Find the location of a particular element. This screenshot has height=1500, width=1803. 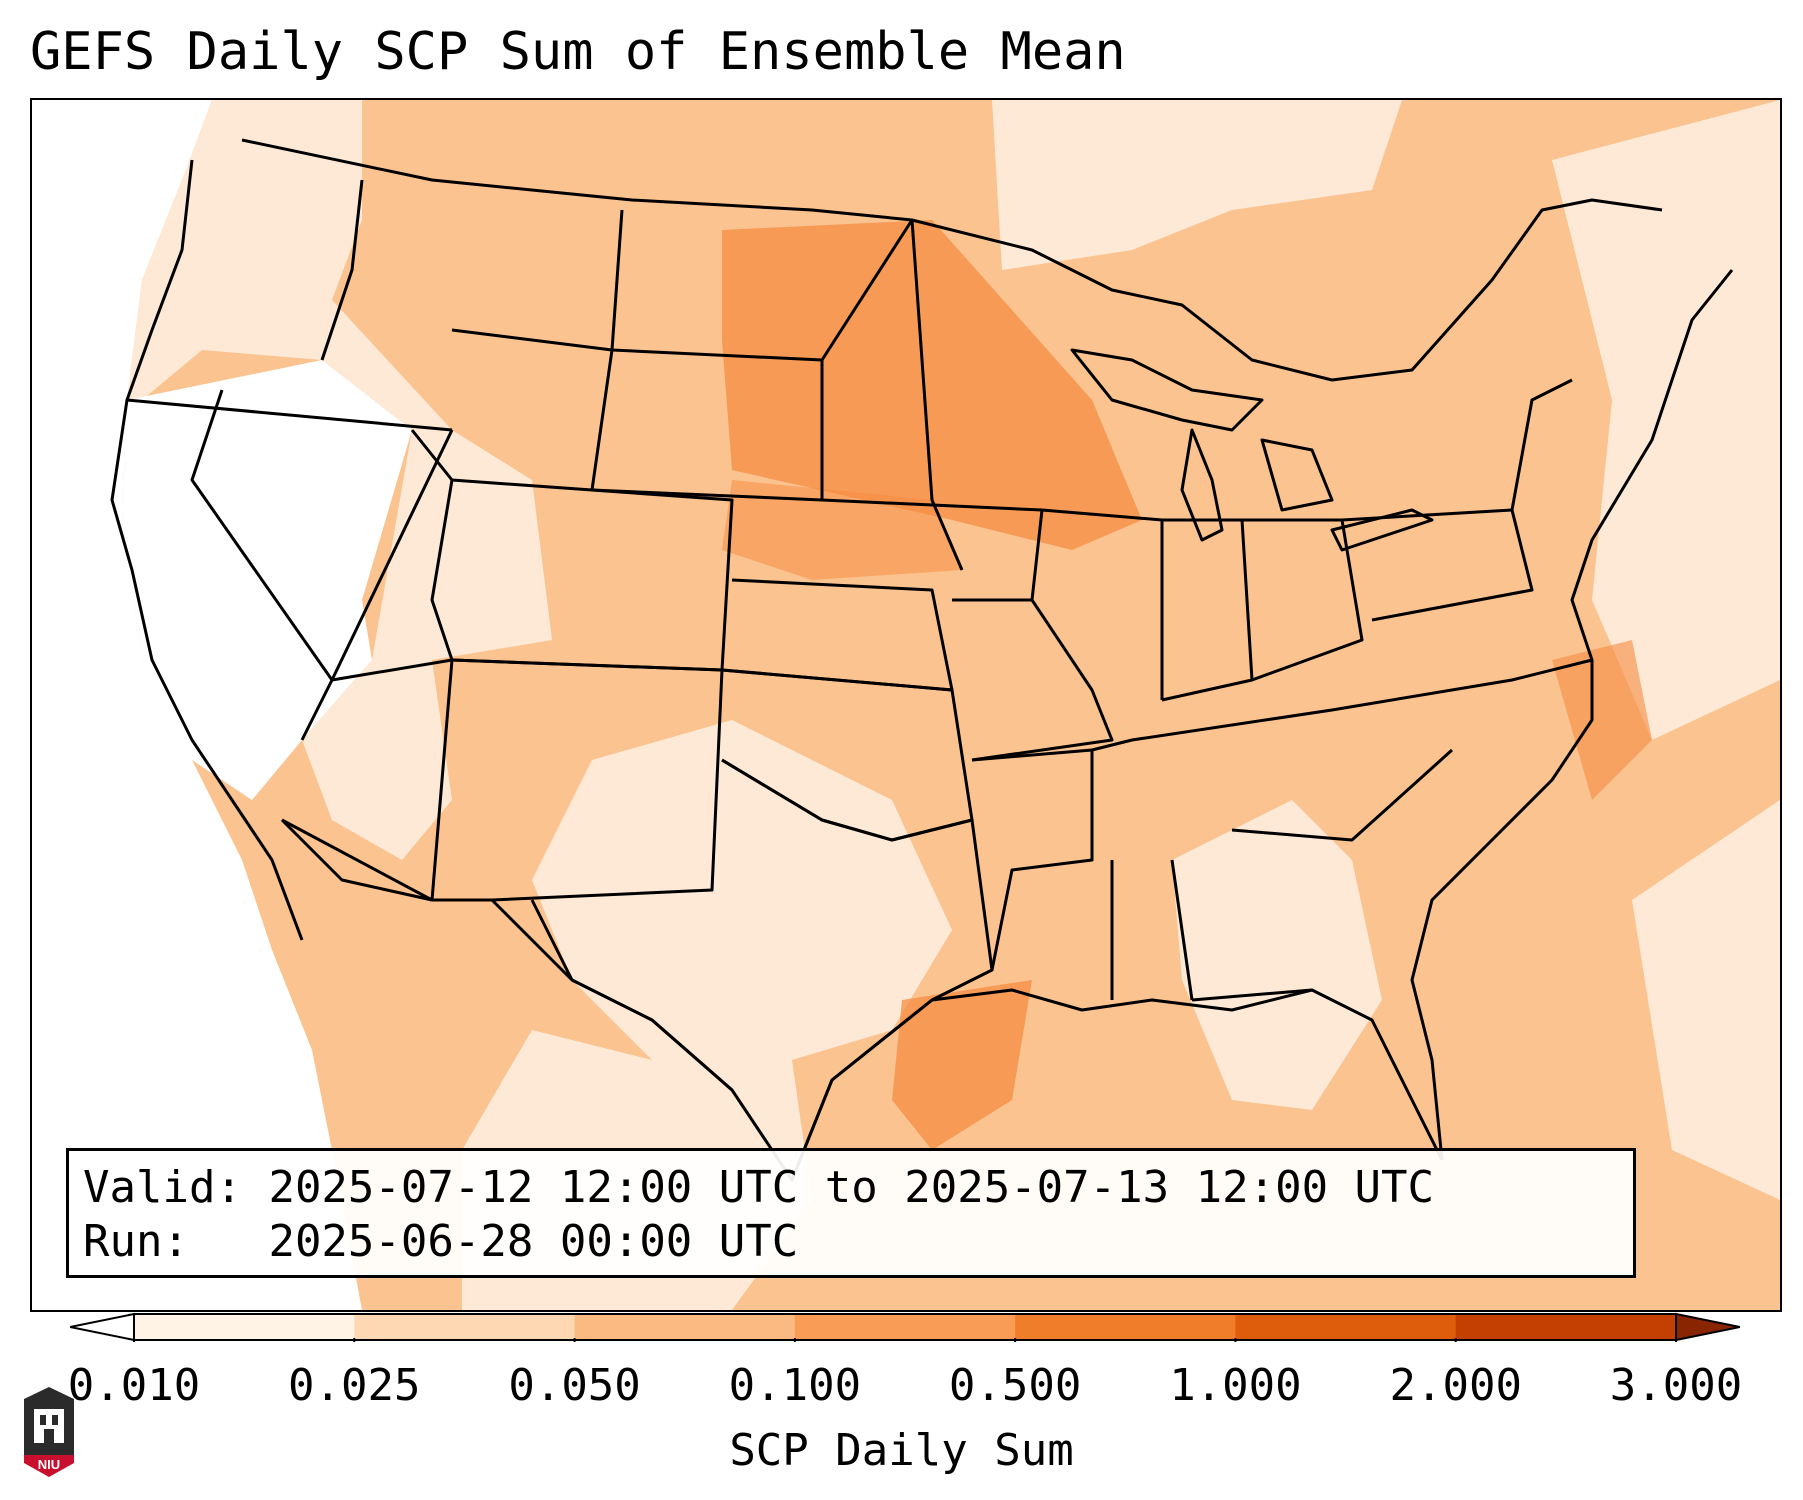

lake-michigan is located at coordinates (1202, 485).